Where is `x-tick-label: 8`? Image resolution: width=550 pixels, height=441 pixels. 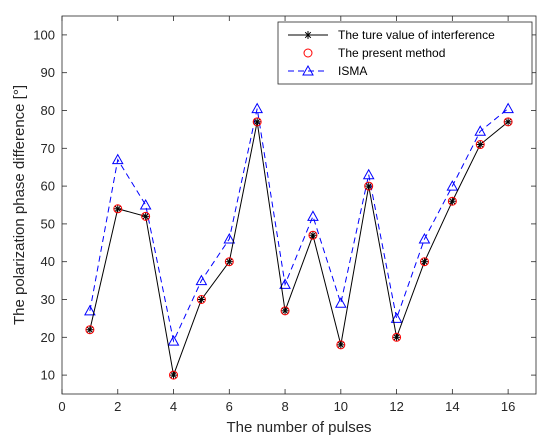
x-tick-label: 8 is located at coordinates (284, 406).